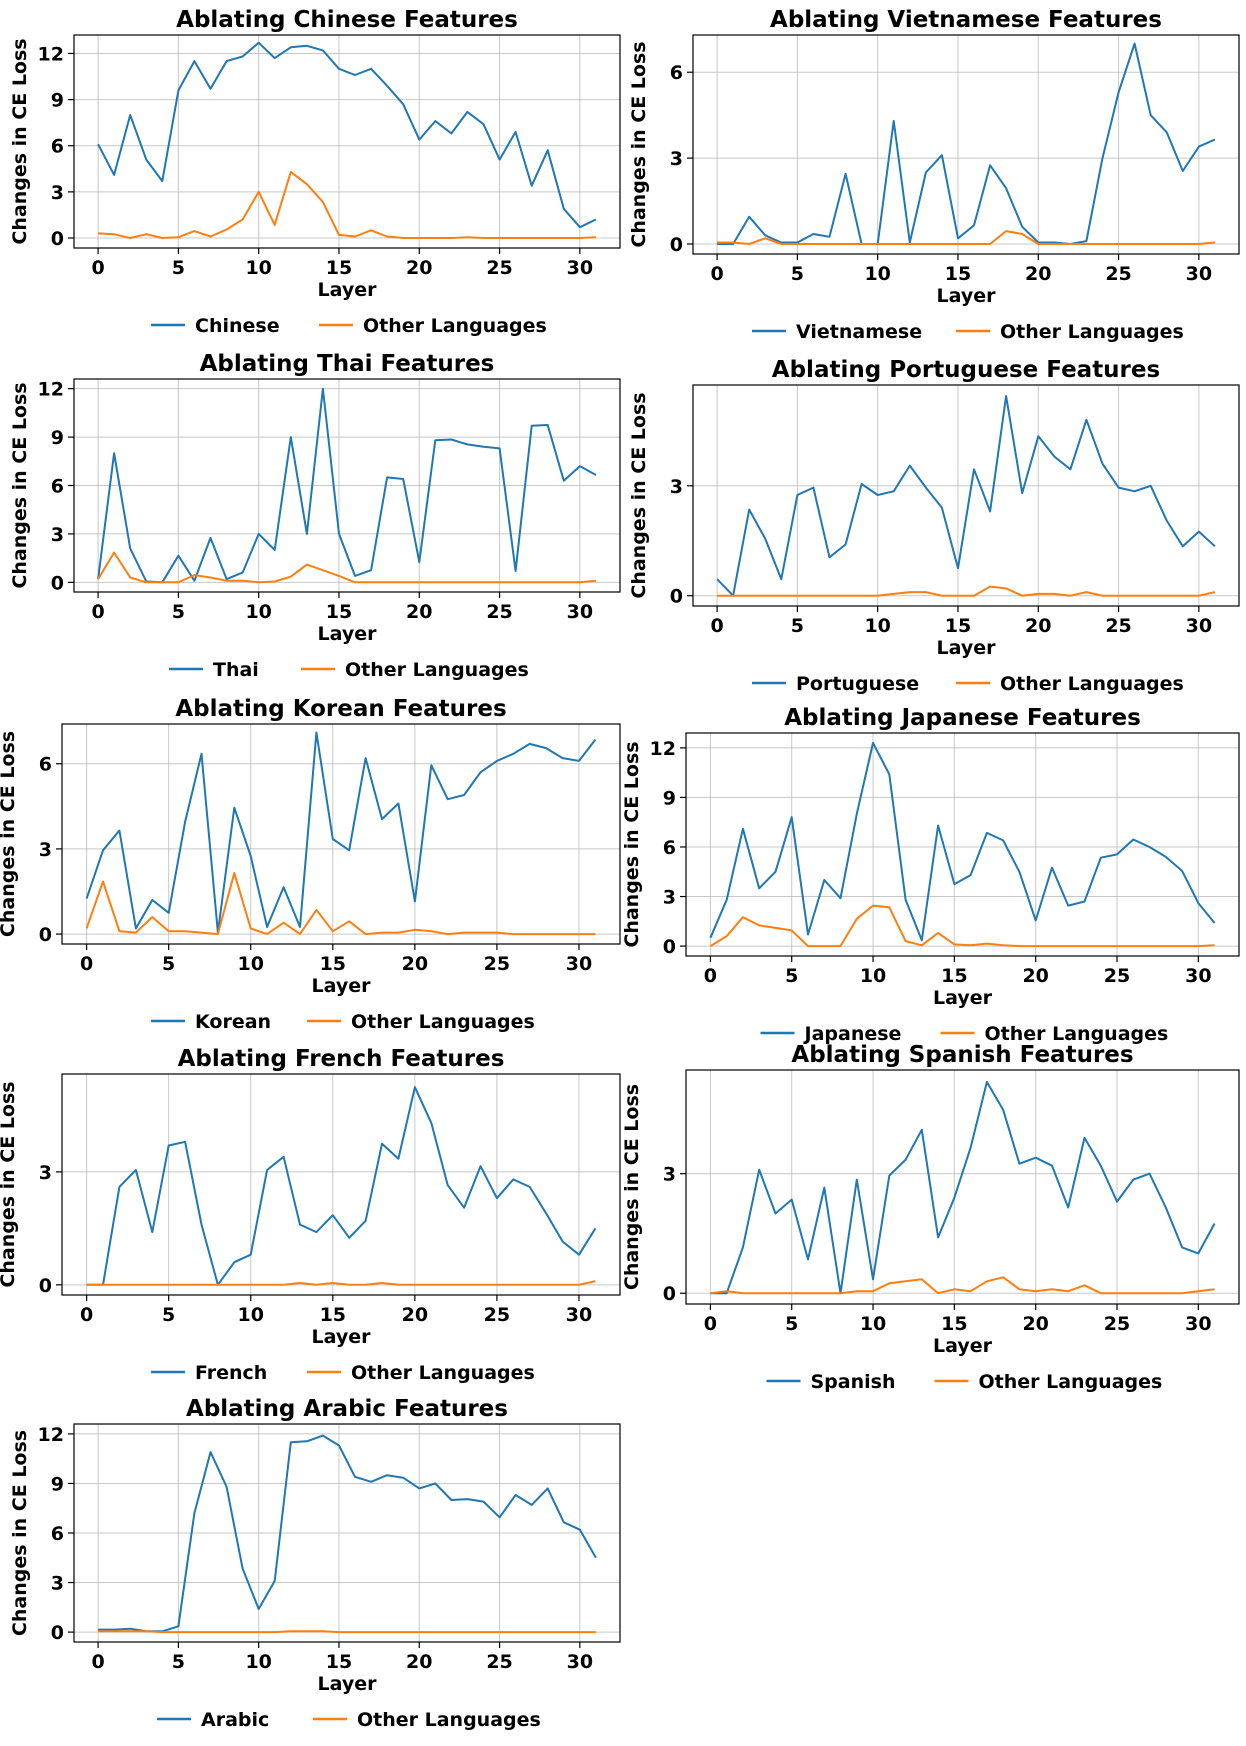 Image resolution: width=1246 pixels, height=1746 pixels. I want to click on legend: Arabic Other Languages, so click(349, 1720).